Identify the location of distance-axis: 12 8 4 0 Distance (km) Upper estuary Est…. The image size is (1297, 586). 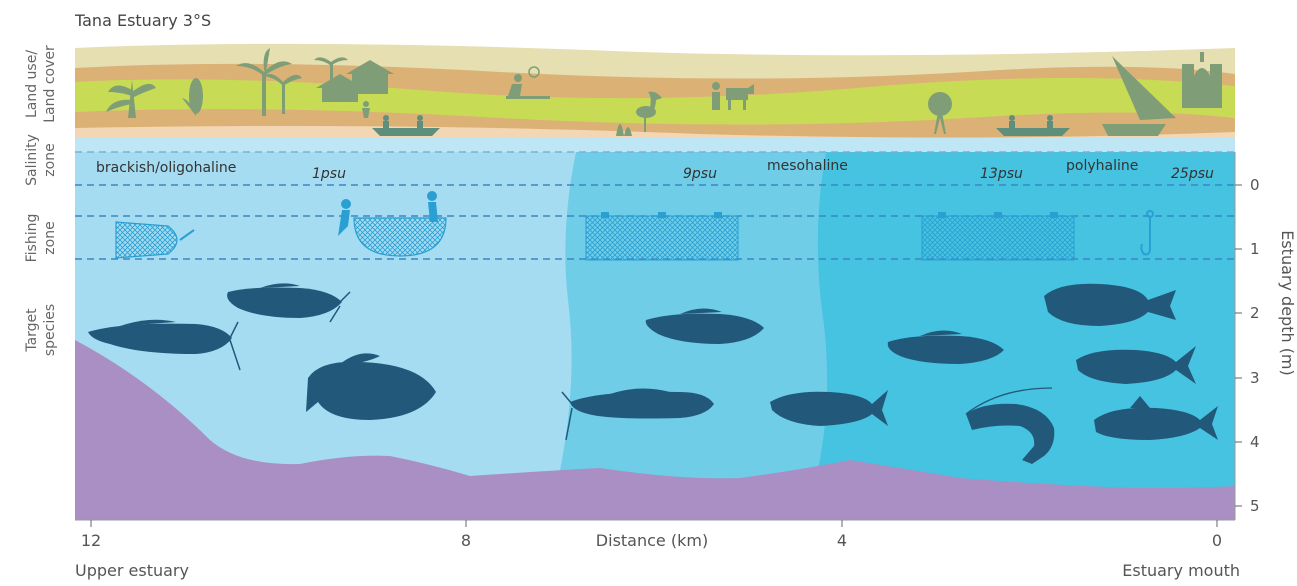
(657, 549).